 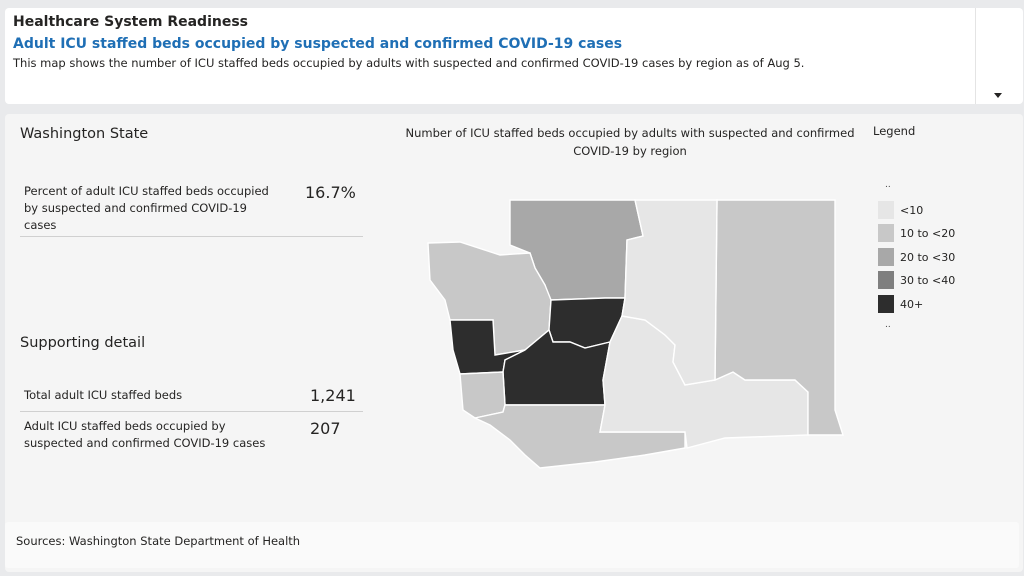 I want to click on kpi-value: 16.7%, so click(x=330, y=192).